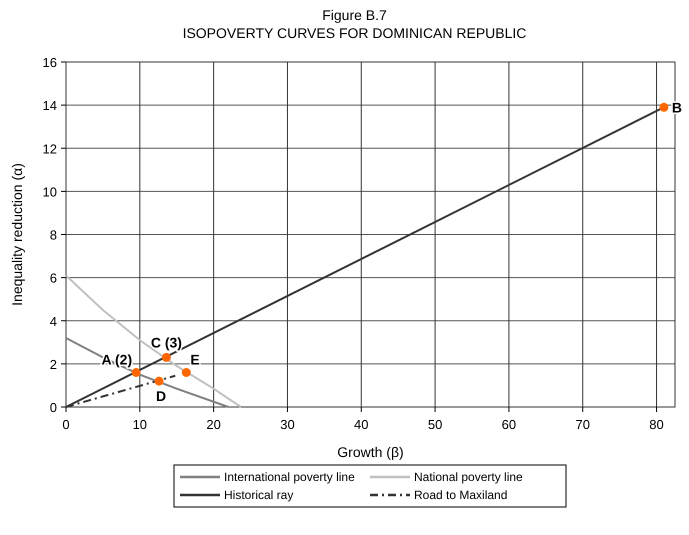 The height and width of the screenshot is (535, 689). I want to click on legend-label: National poverty line, so click(469, 477).